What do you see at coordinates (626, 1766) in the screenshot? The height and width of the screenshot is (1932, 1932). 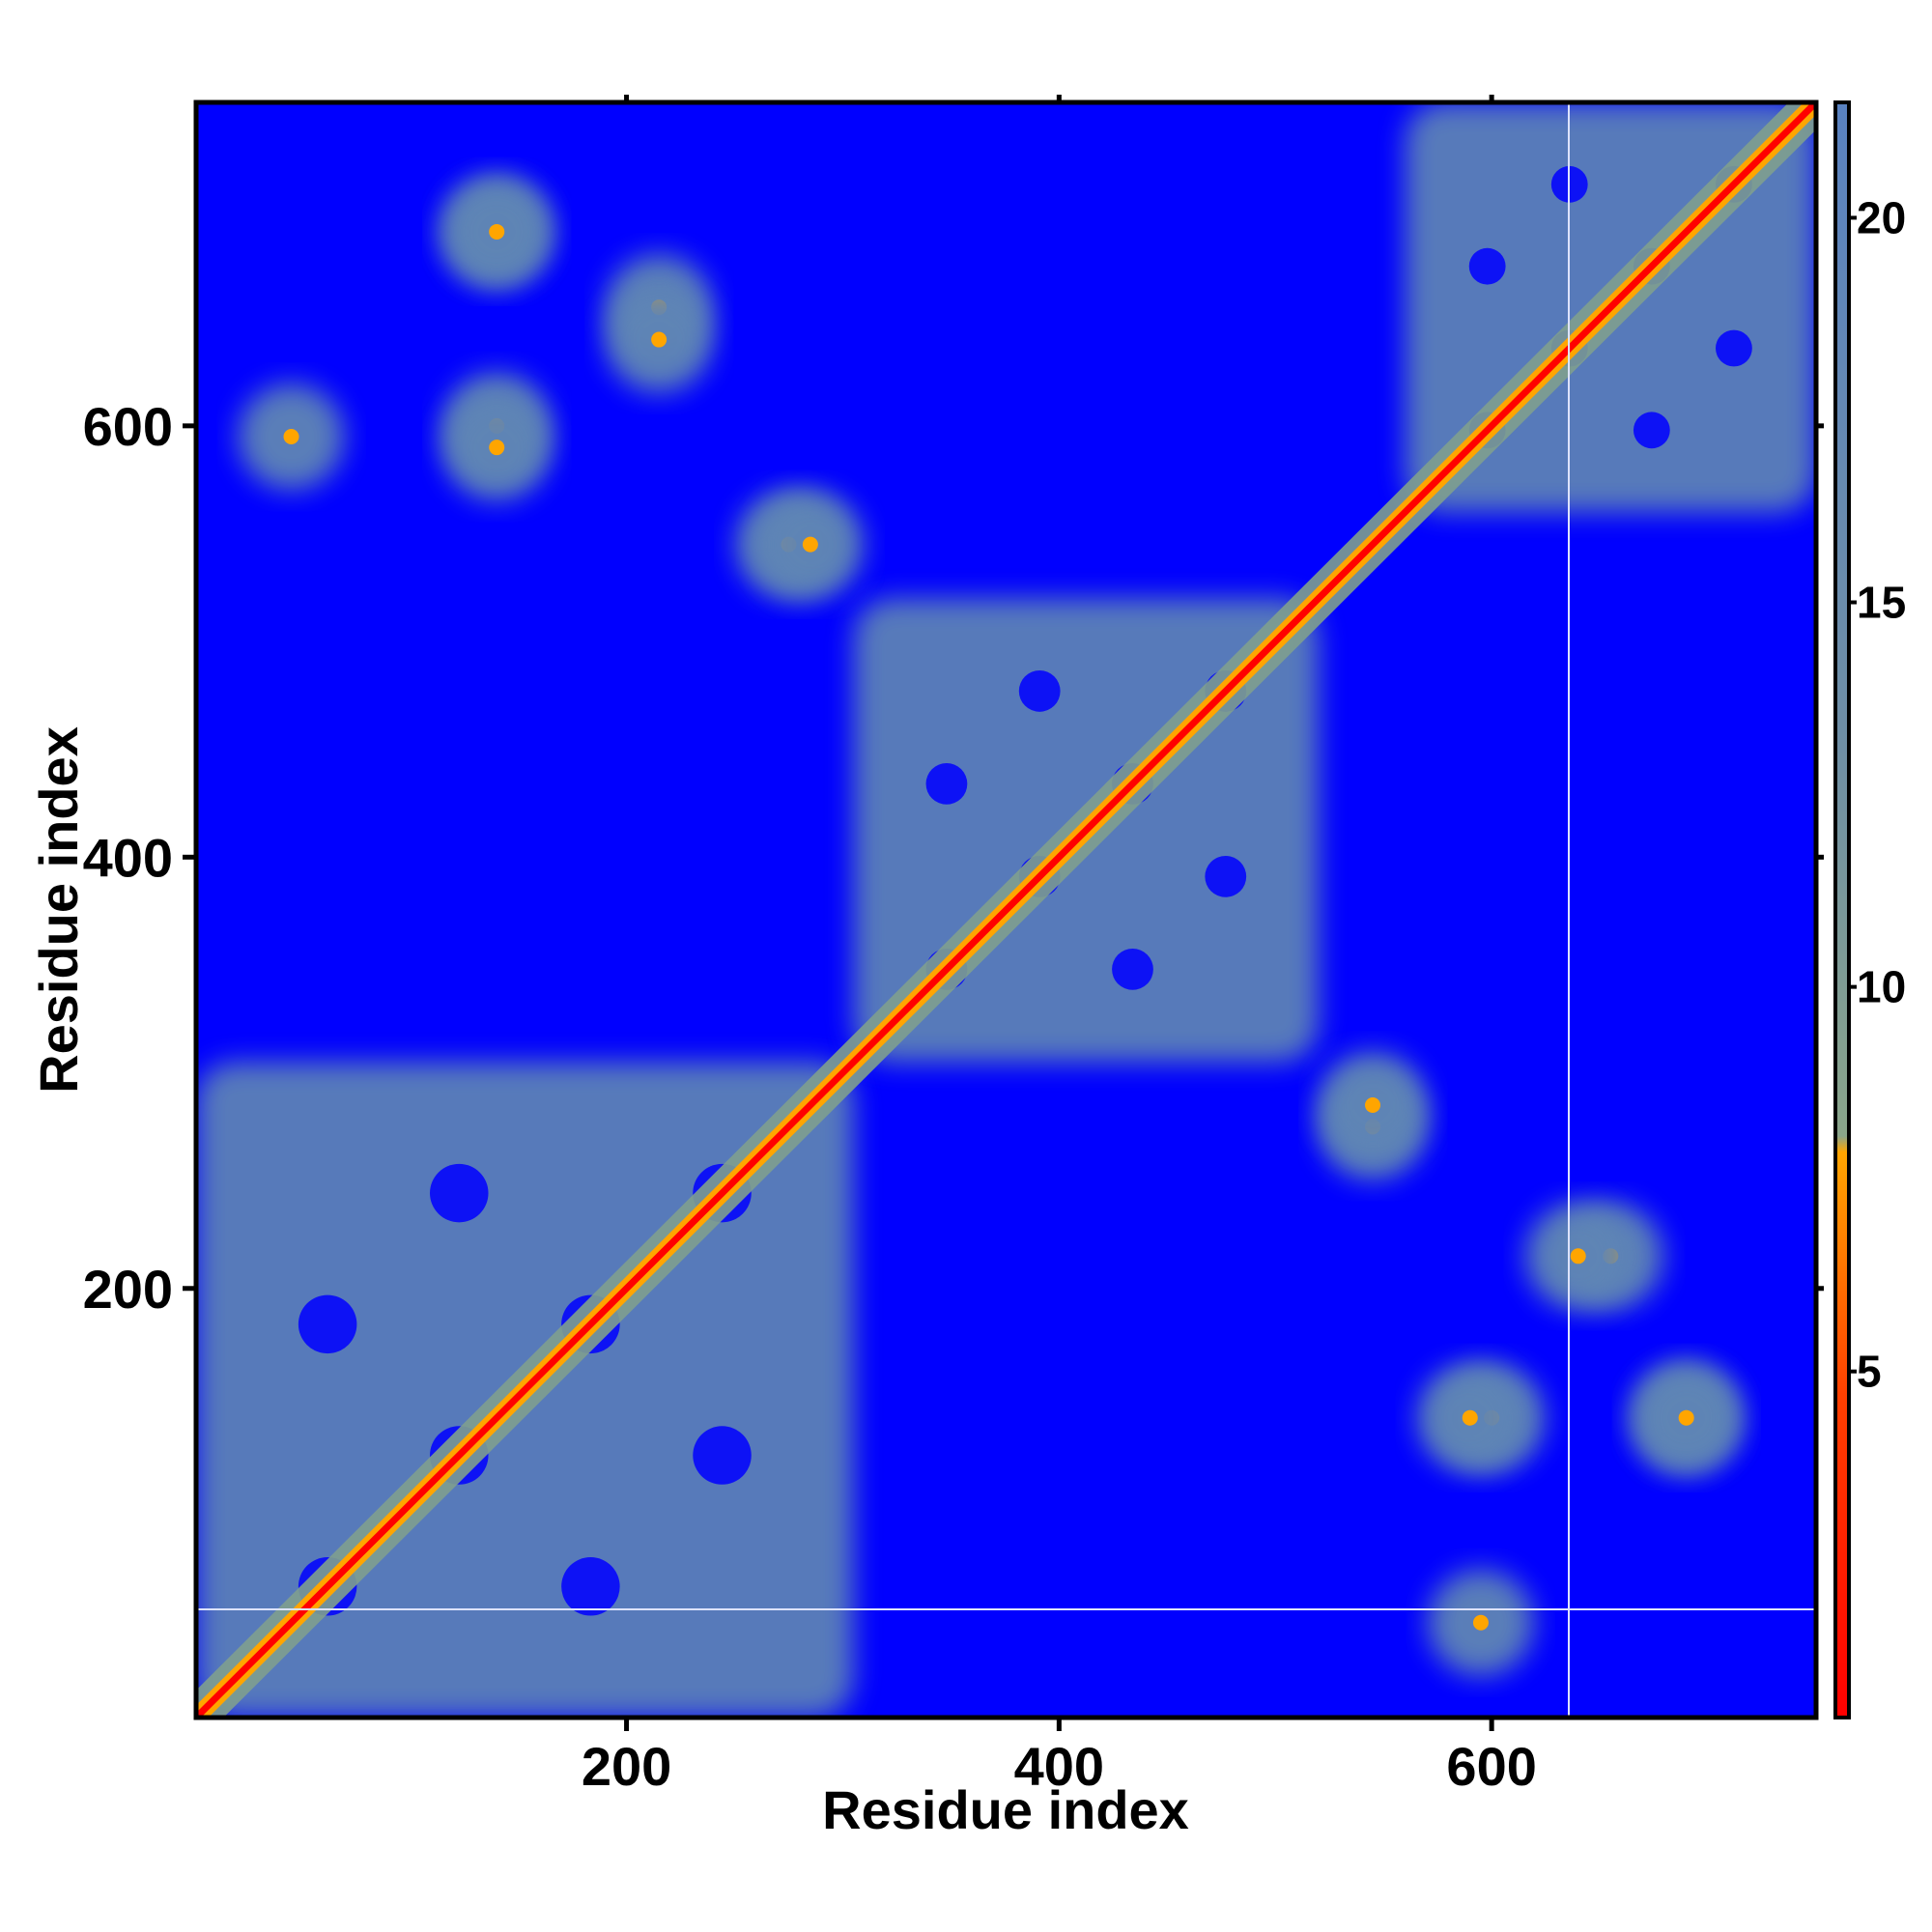 I see `x-tick-label: 200` at bounding box center [626, 1766].